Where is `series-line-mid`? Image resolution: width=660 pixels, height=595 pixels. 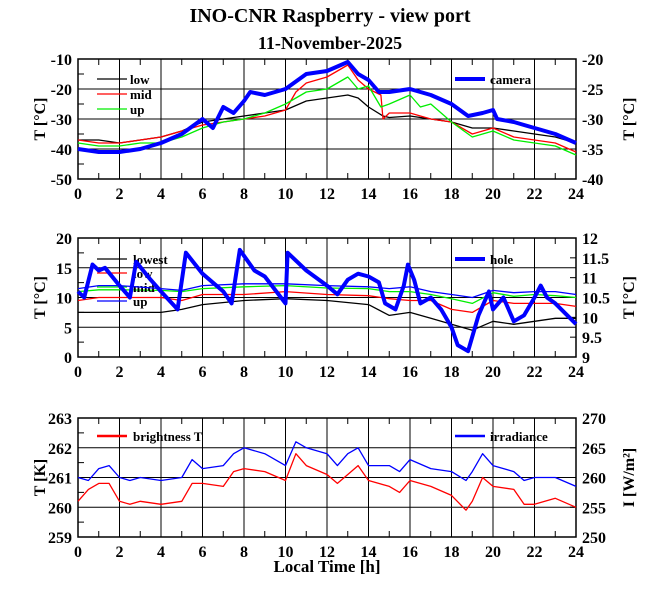 series-line-mid is located at coordinates (327, 294).